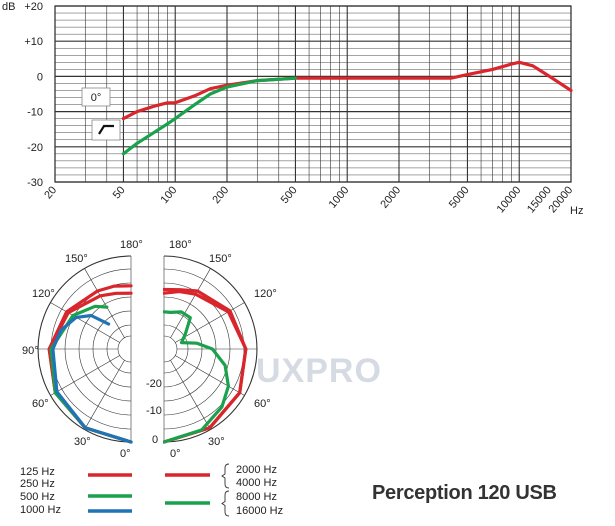 The width and height of the screenshot is (615, 526). Describe the element at coordinates (390, 197) in the screenshot. I see `x-tick-label: 2000` at that location.